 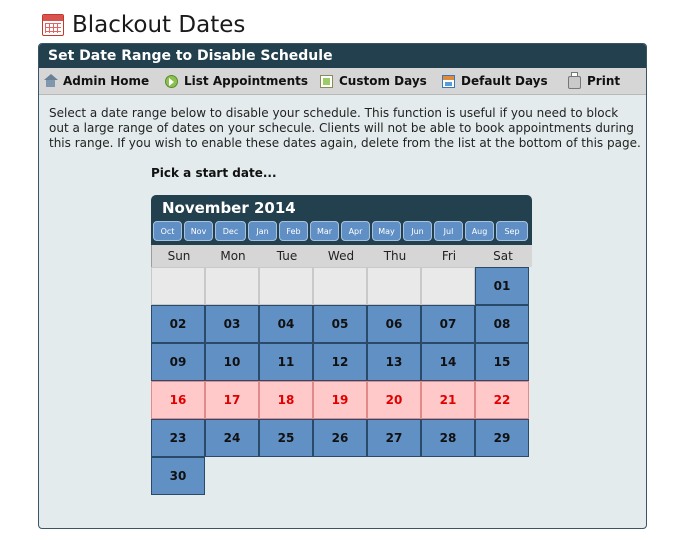 I want to click on calendar-day-16: 16, so click(x=178, y=400).